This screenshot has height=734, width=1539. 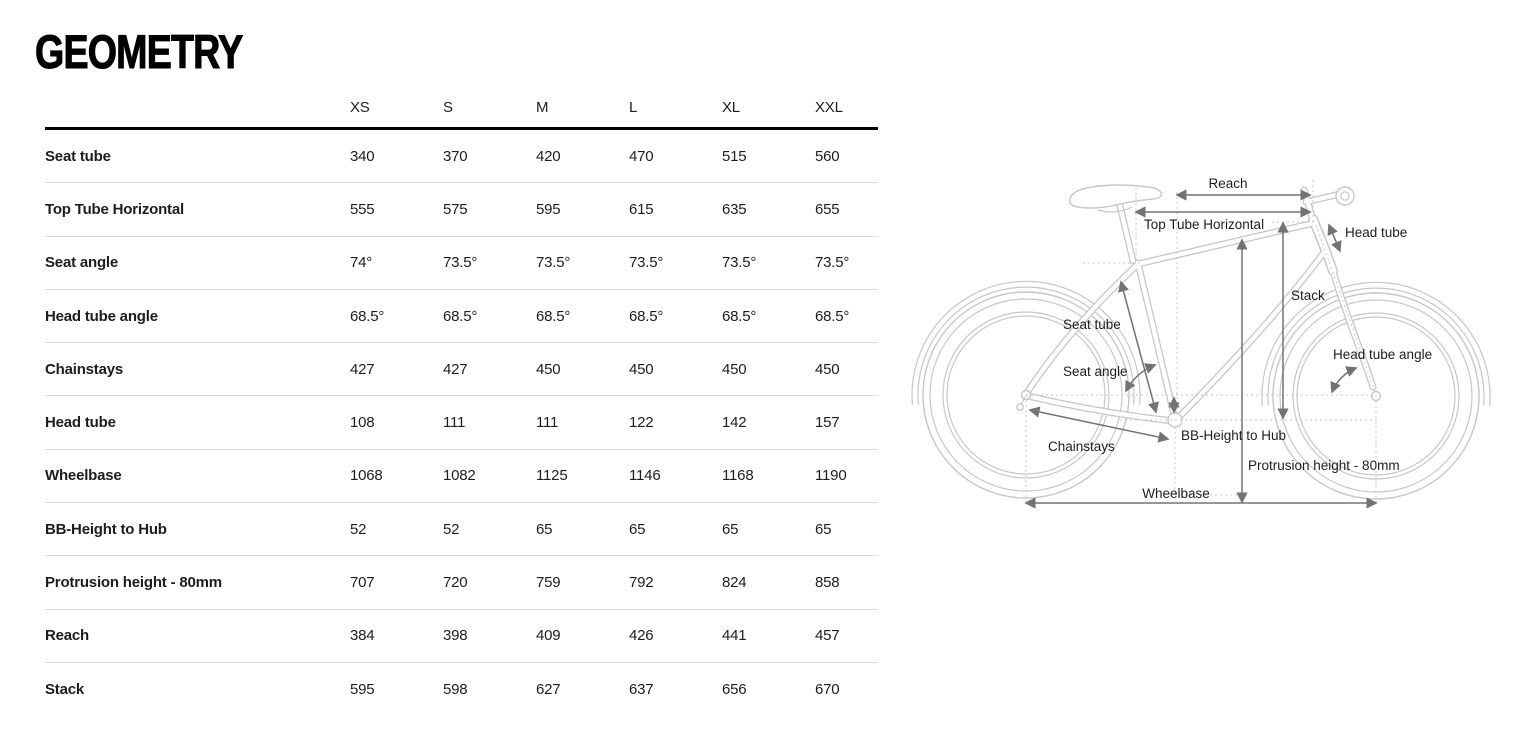 I want to click on table-row: Top Tube Horizontal 555 575 595 615 635 655, so click(x=461, y=210).